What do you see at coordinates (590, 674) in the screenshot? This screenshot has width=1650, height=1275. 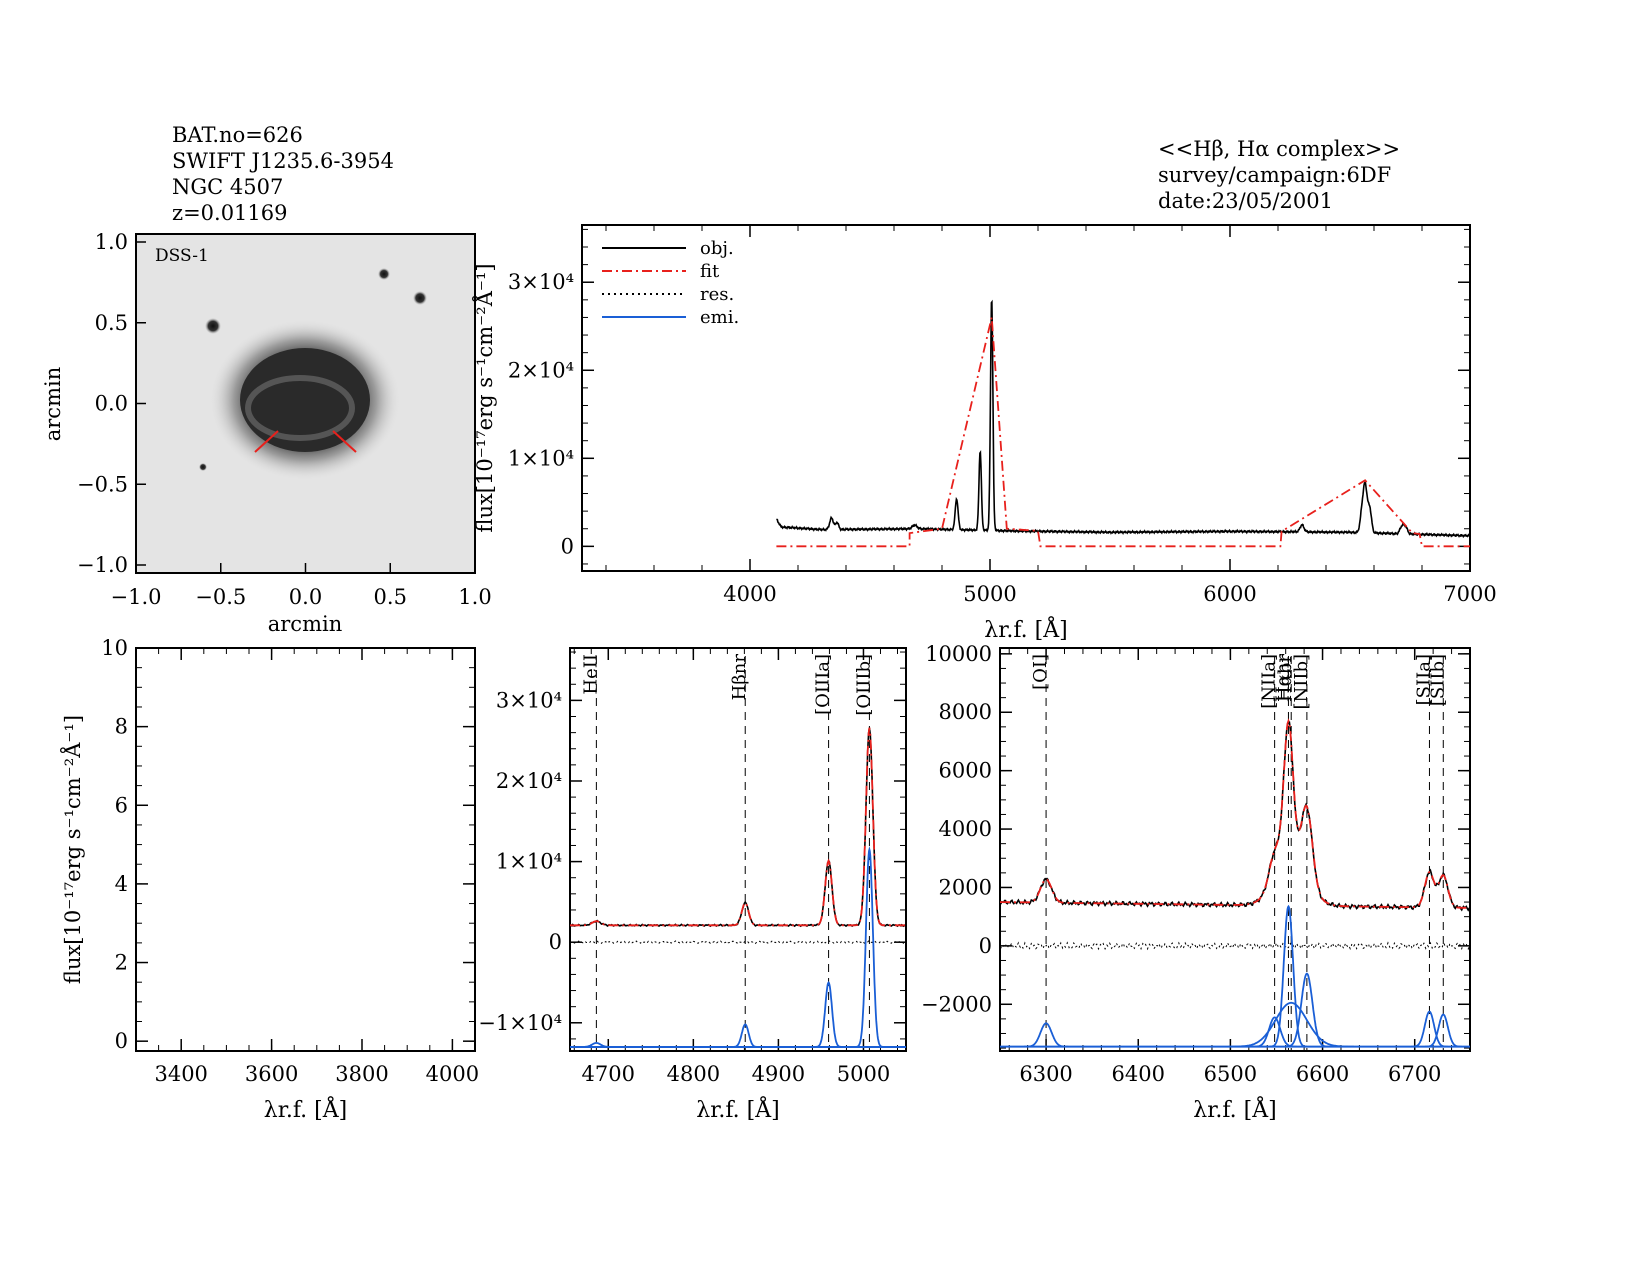 I see `line-marker-label: HeII` at bounding box center [590, 674].